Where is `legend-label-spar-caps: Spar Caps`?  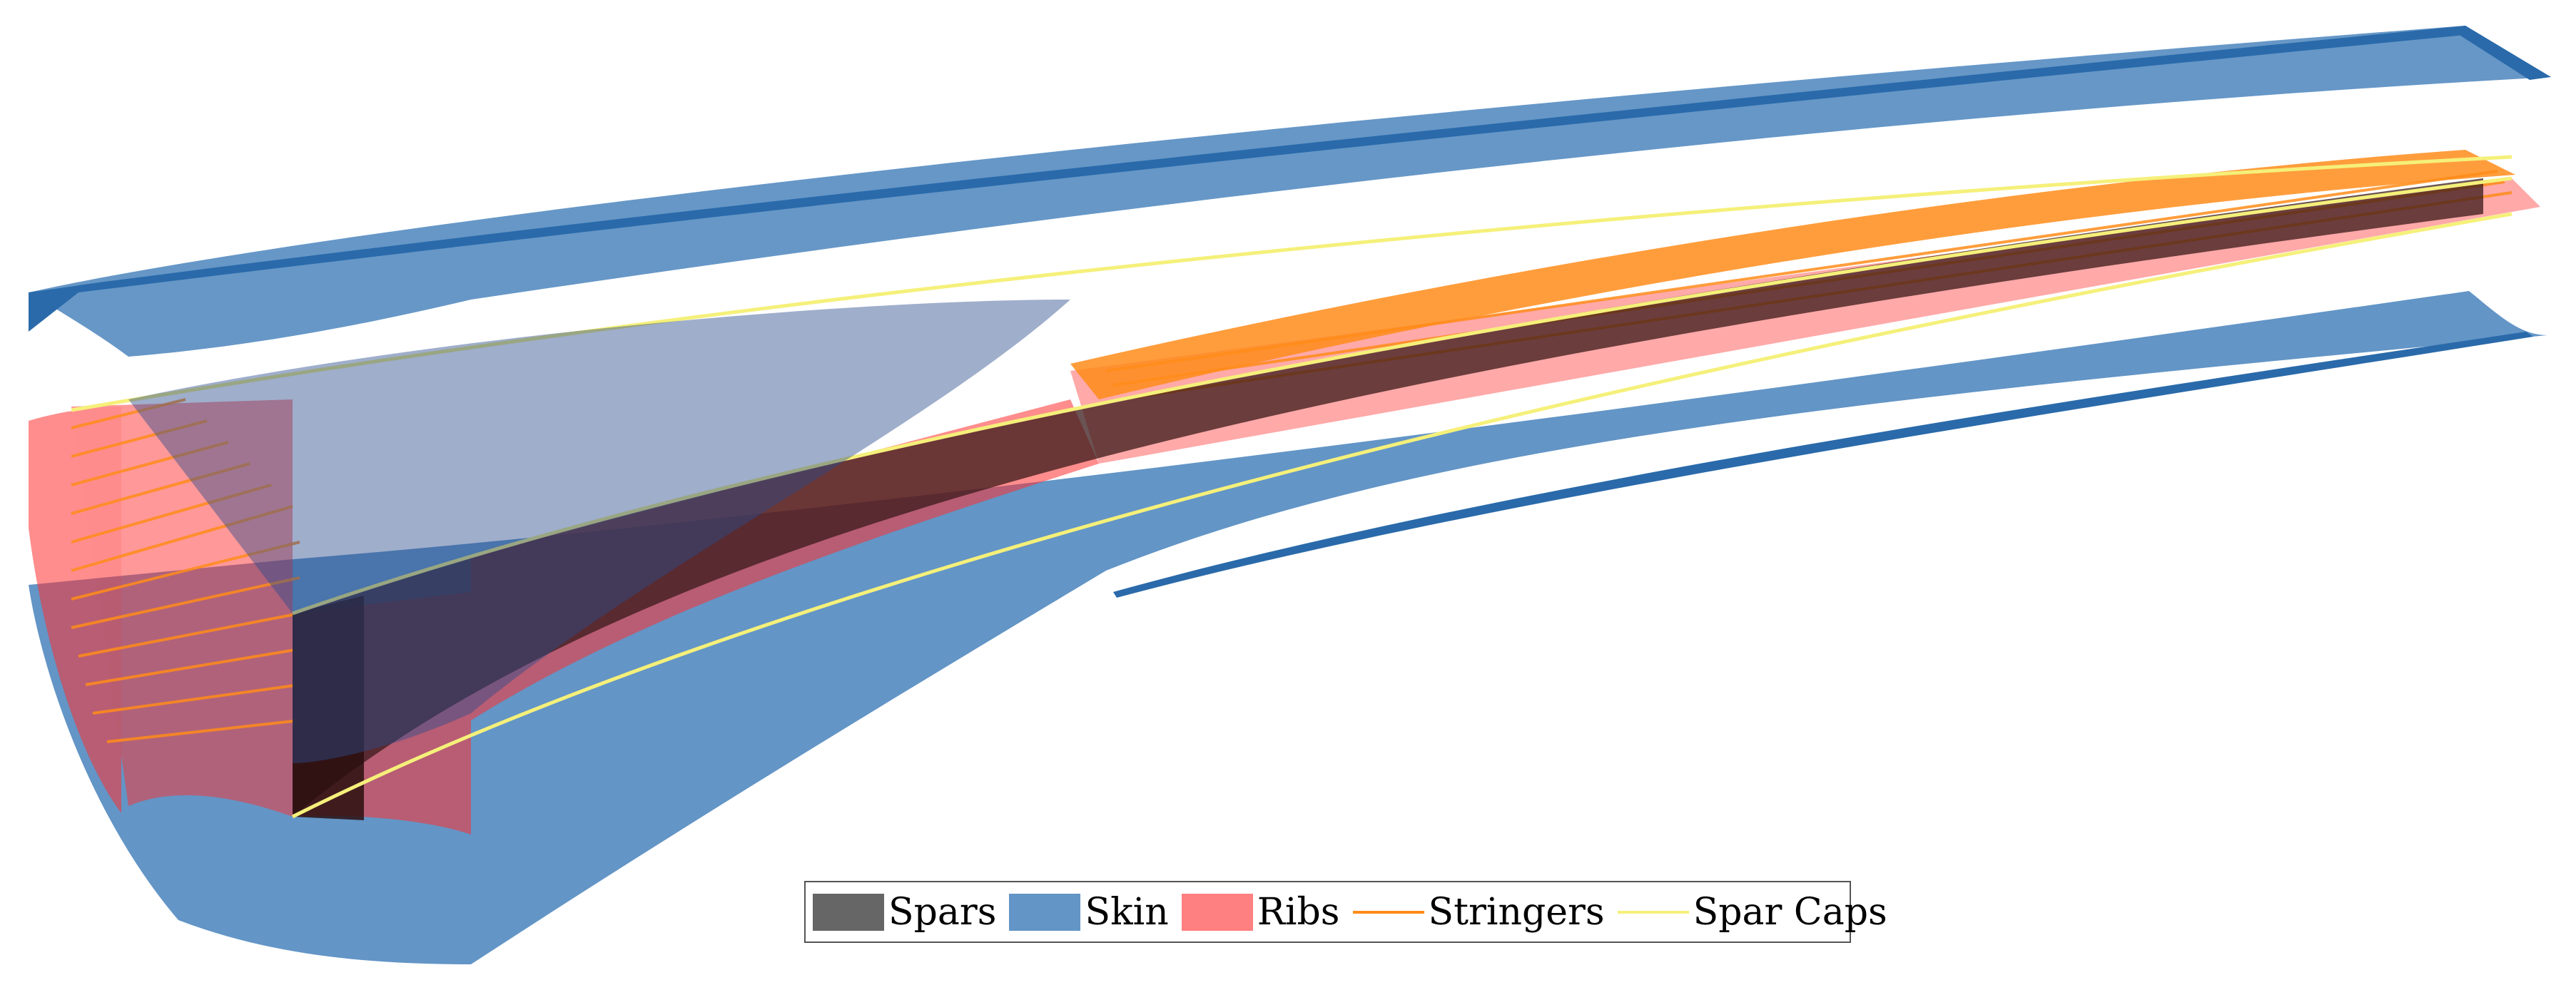 legend-label-spar-caps: Spar Caps is located at coordinates (1790, 912).